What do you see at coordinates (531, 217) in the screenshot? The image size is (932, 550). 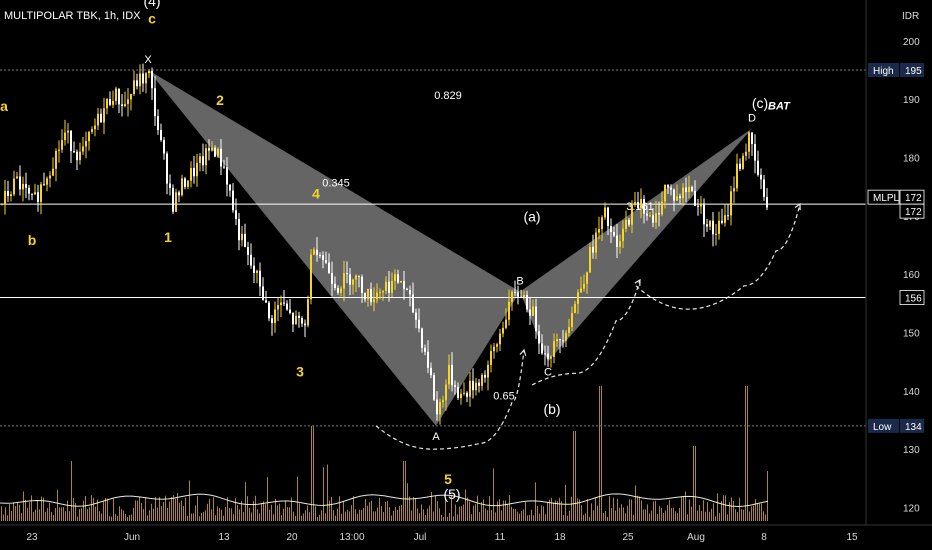 I see `wave-label: (a)` at bounding box center [531, 217].